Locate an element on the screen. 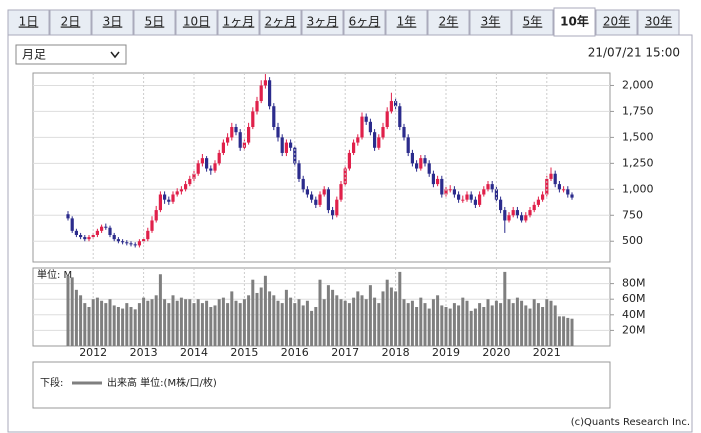 This screenshot has width=701, height=433. dropdown-arrow is located at coordinates (115, 55).